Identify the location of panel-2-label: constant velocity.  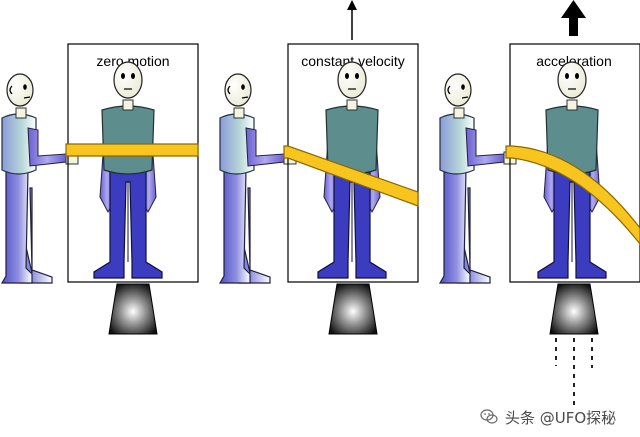
(353, 61).